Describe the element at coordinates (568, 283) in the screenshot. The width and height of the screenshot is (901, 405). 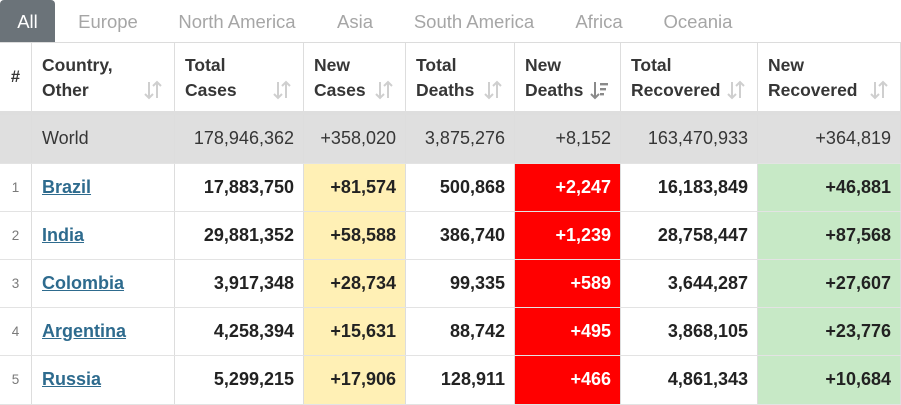
I see `new-deaths-cell: +589` at that location.